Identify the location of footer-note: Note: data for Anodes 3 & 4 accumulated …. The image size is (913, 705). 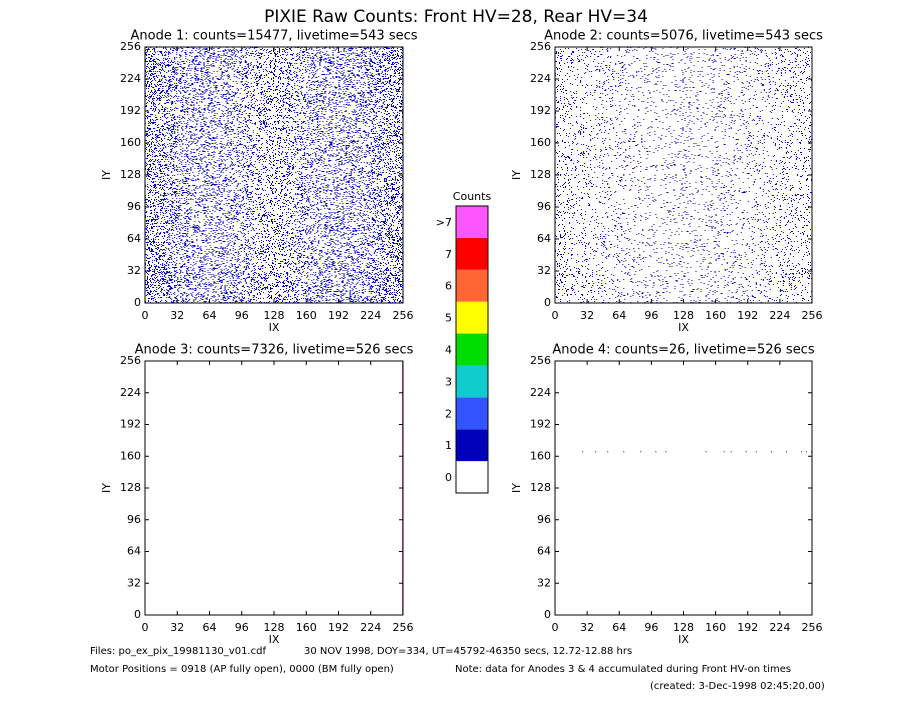
(623, 669).